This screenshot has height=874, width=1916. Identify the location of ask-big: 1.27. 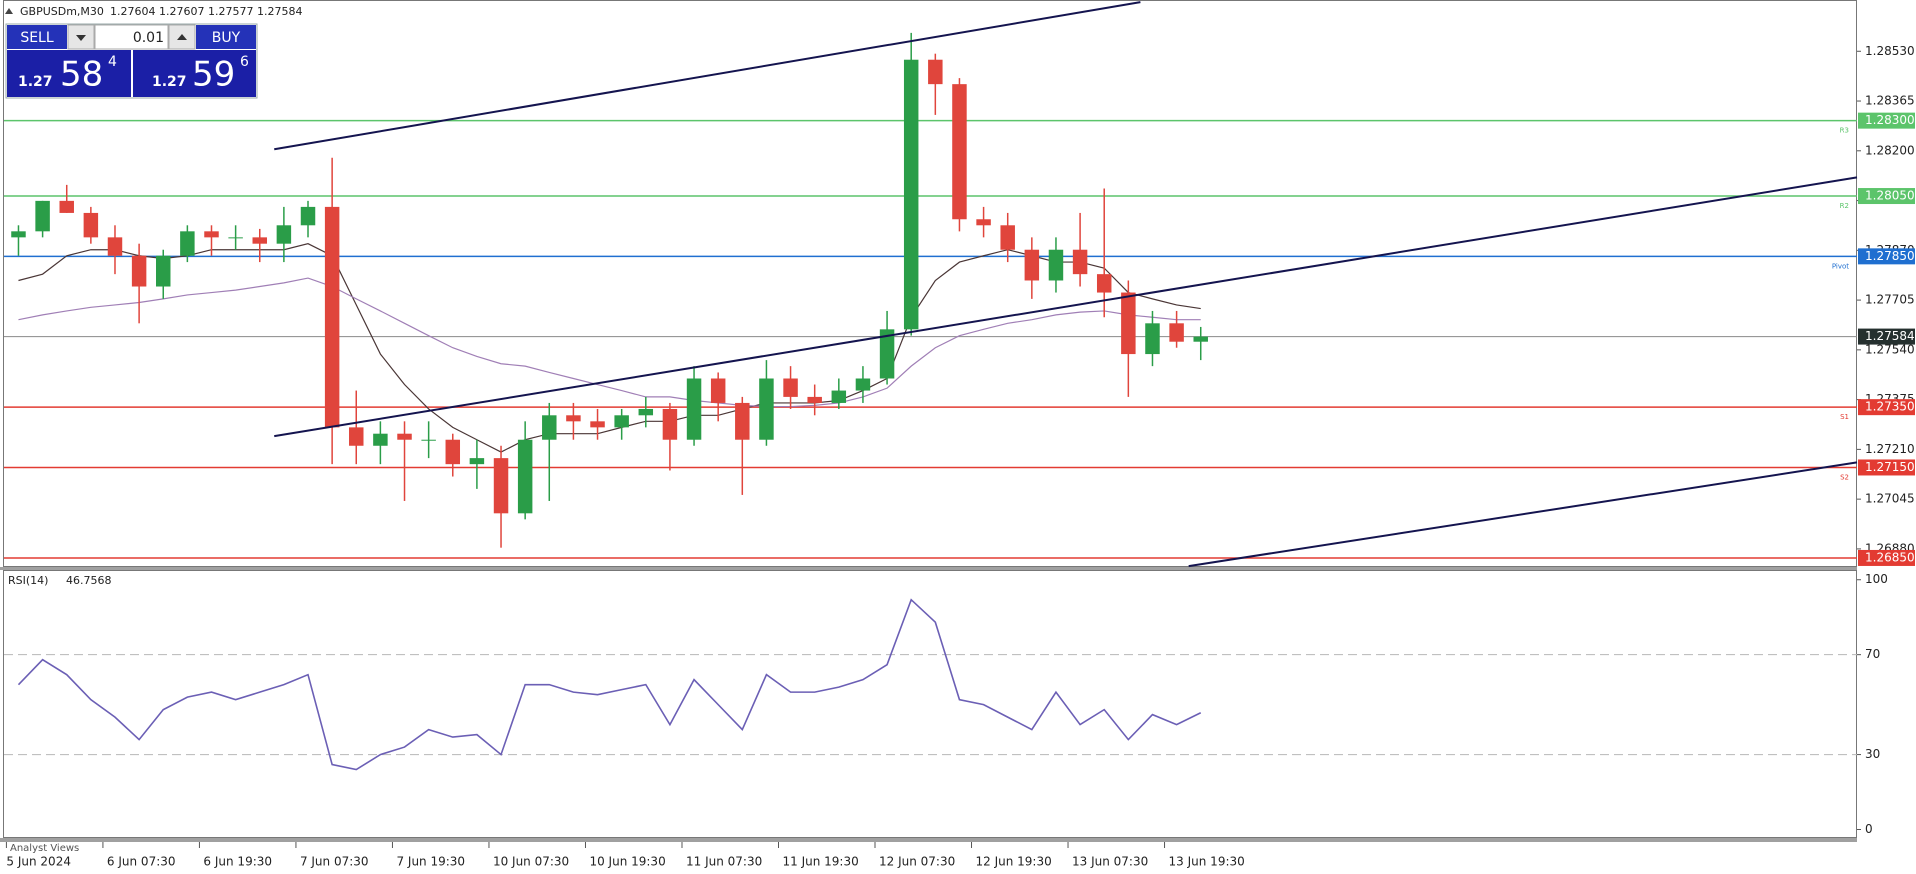
(169, 82).